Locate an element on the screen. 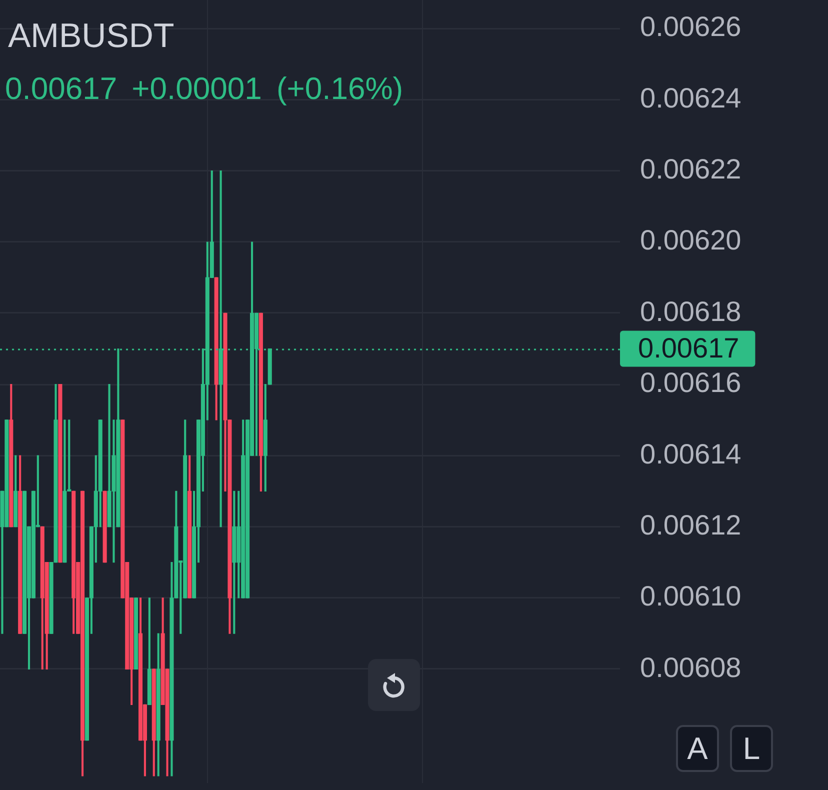 The height and width of the screenshot is (790, 828). y-tick-label: 0.00616 is located at coordinates (691, 382).